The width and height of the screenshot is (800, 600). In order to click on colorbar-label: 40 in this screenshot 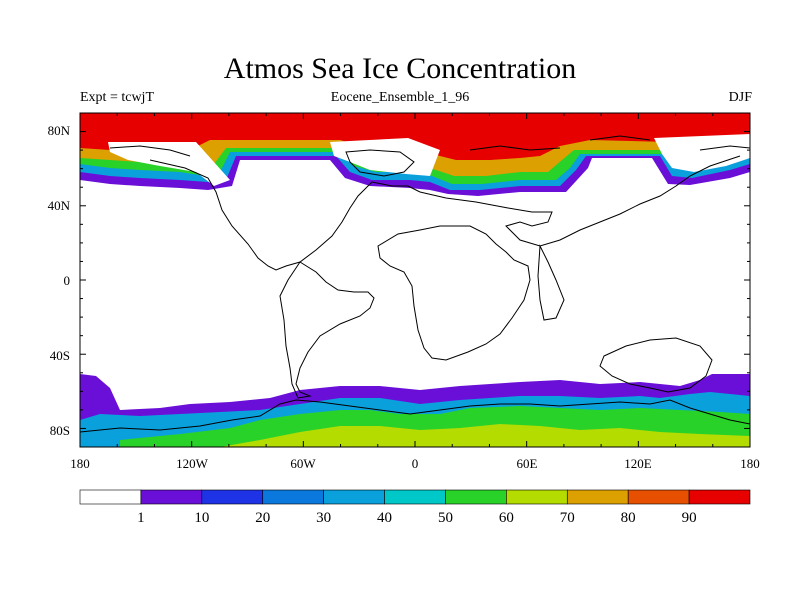, I will do `click(384, 518)`.